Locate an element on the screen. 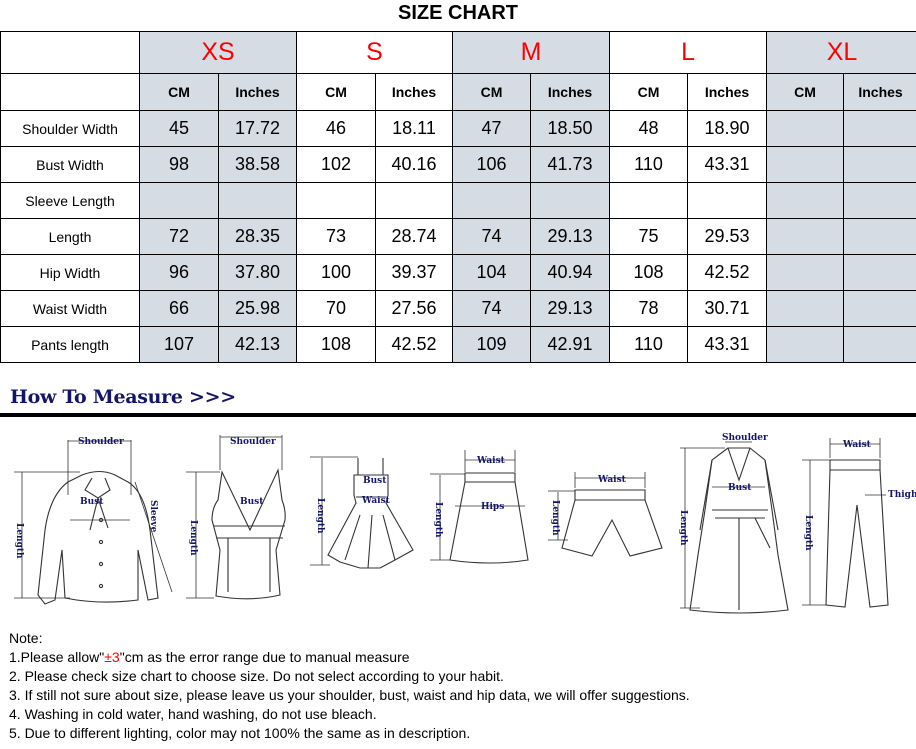 The width and height of the screenshot is (916, 749). table-cell: 28.35 is located at coordinates (257, 236).